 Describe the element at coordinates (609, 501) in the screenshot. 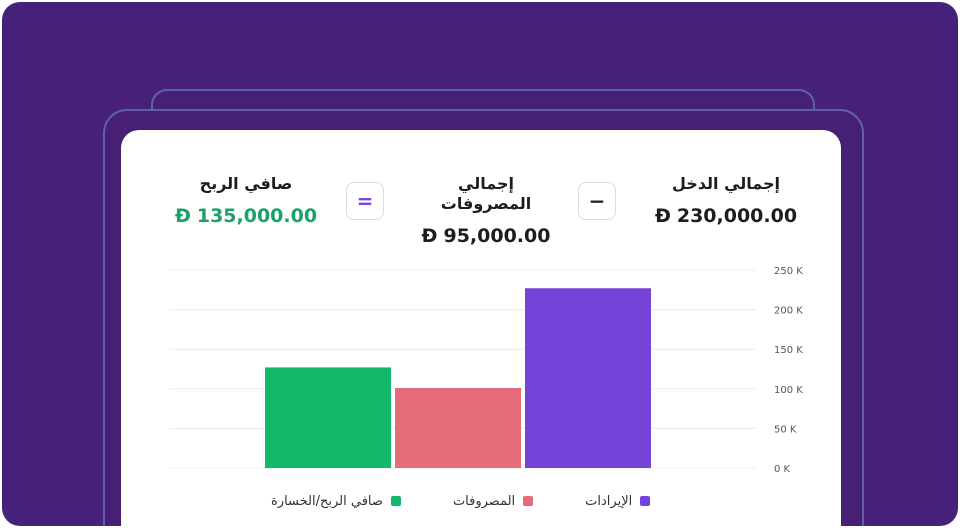

I see `legend-label: الإيرادات` at that location.